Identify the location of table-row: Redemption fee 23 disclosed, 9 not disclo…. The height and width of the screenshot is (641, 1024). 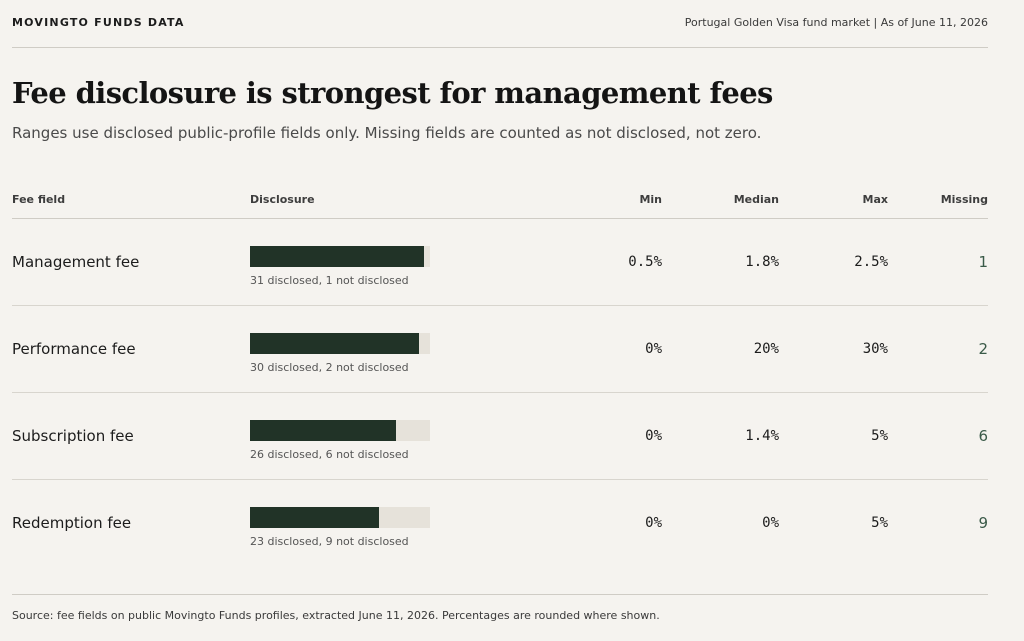
(500, 523).